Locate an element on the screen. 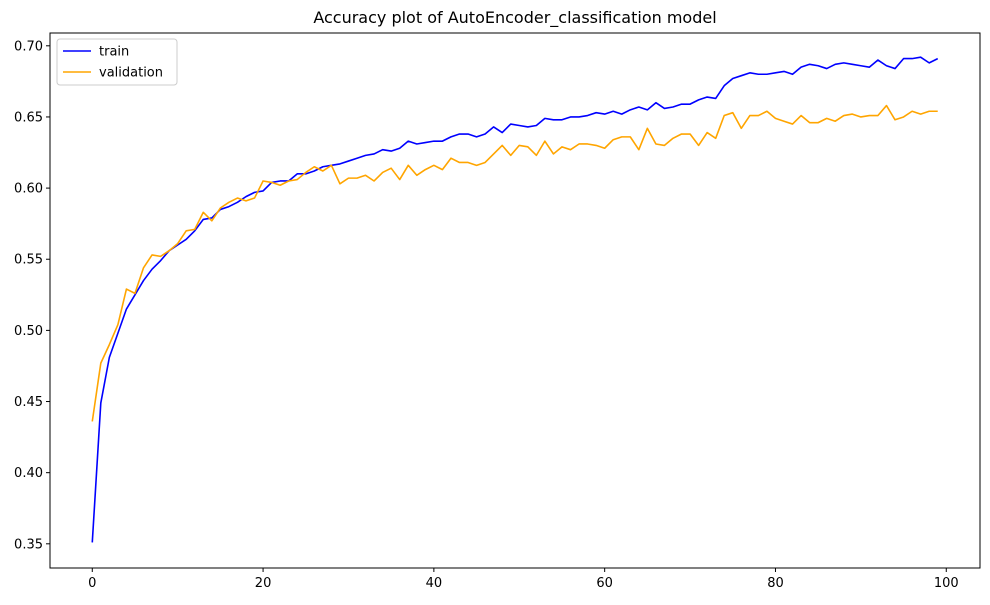  x-axis: 0 20 40 60 80 100 is located at coordinates (523, 579).